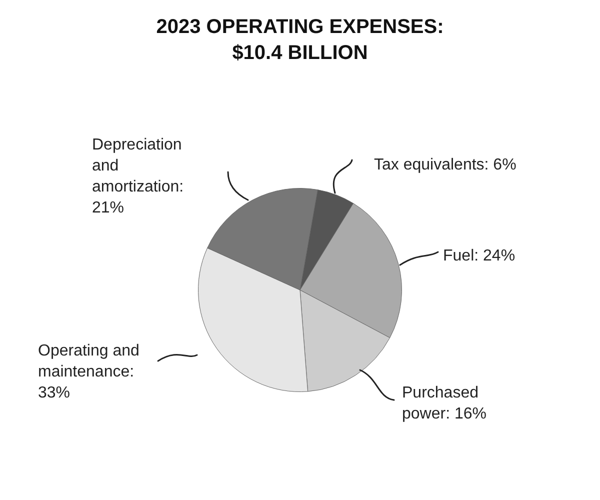 This screenshot has height=500, width=600. Describe the element at coordinates (445, 165) in the screenshot. I see `slice-label: Tax equivalents: 6%` at that location.